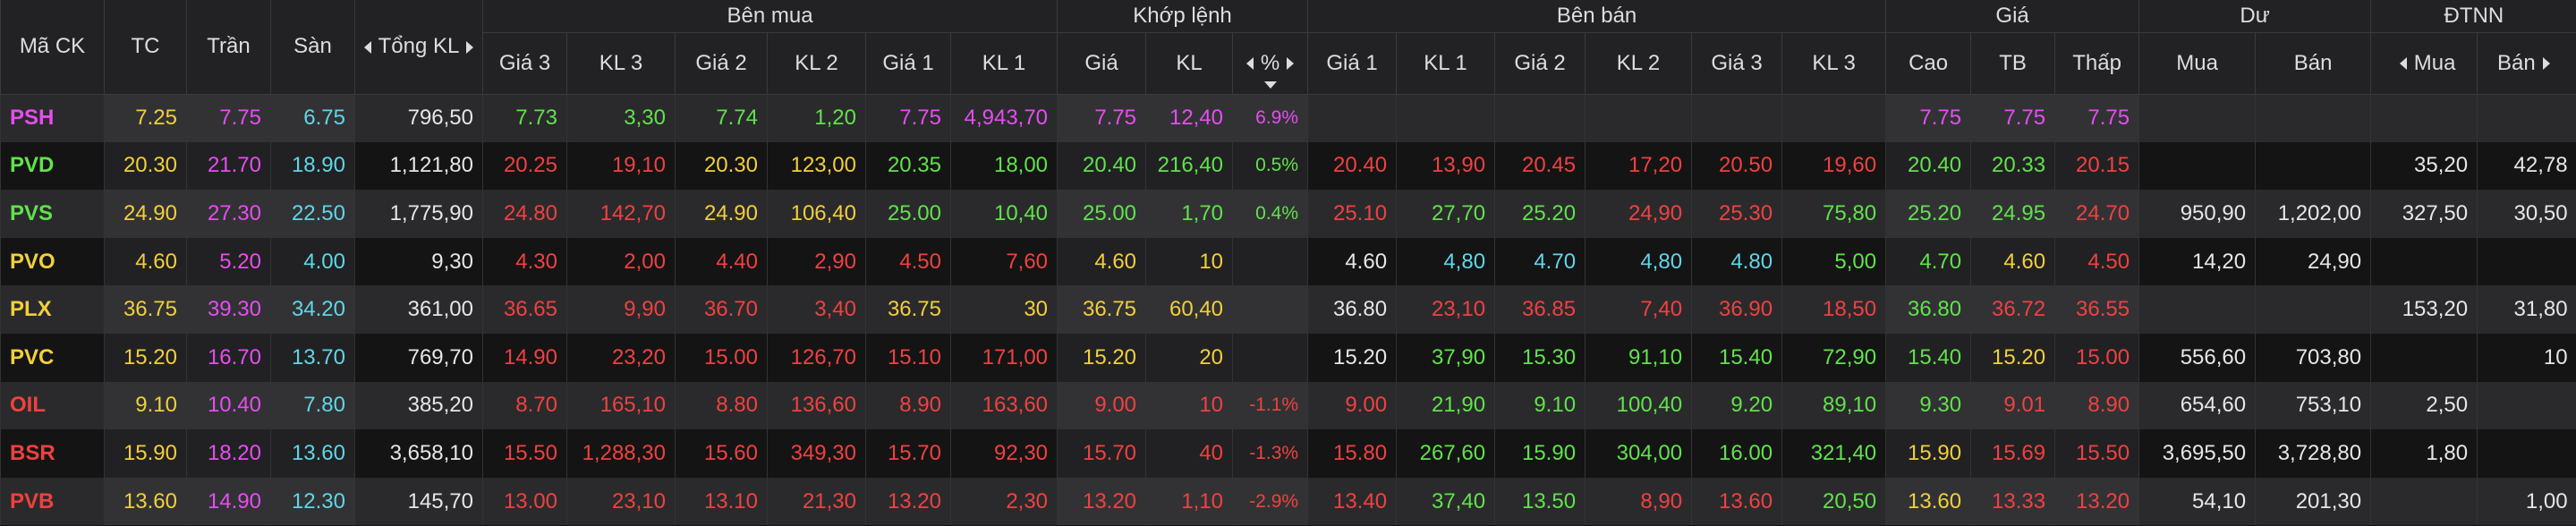 The height and width of the screenshot is (526, 2576). What do you see at coordinates (52, 166) in the screenshot?
I see `symbol: PVD` at bounding box center [52, 166].